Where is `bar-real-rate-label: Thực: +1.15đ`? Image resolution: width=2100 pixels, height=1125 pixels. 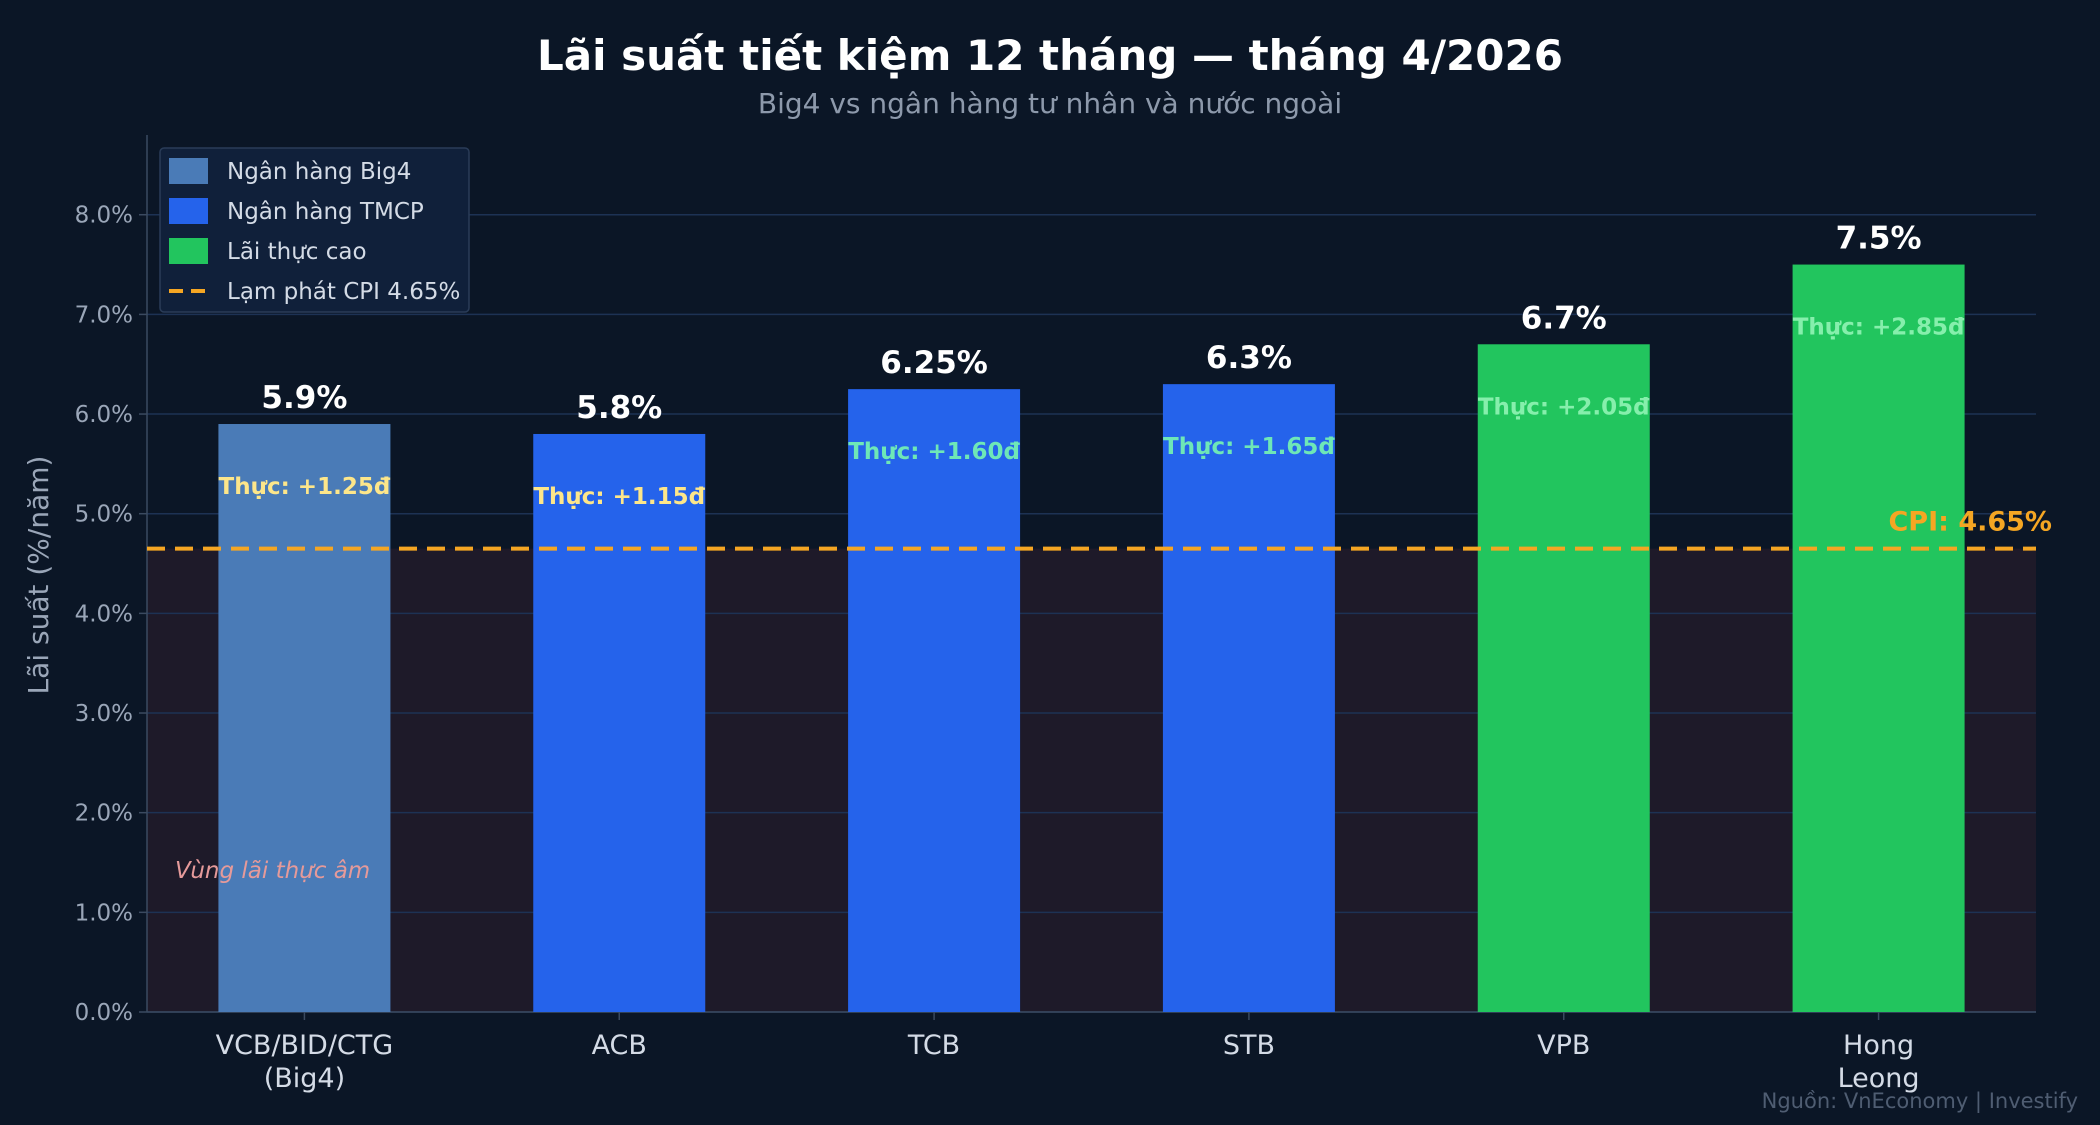
bar-real-rate-label: Thực: +1.15đ is located at coordinates (619, 497).